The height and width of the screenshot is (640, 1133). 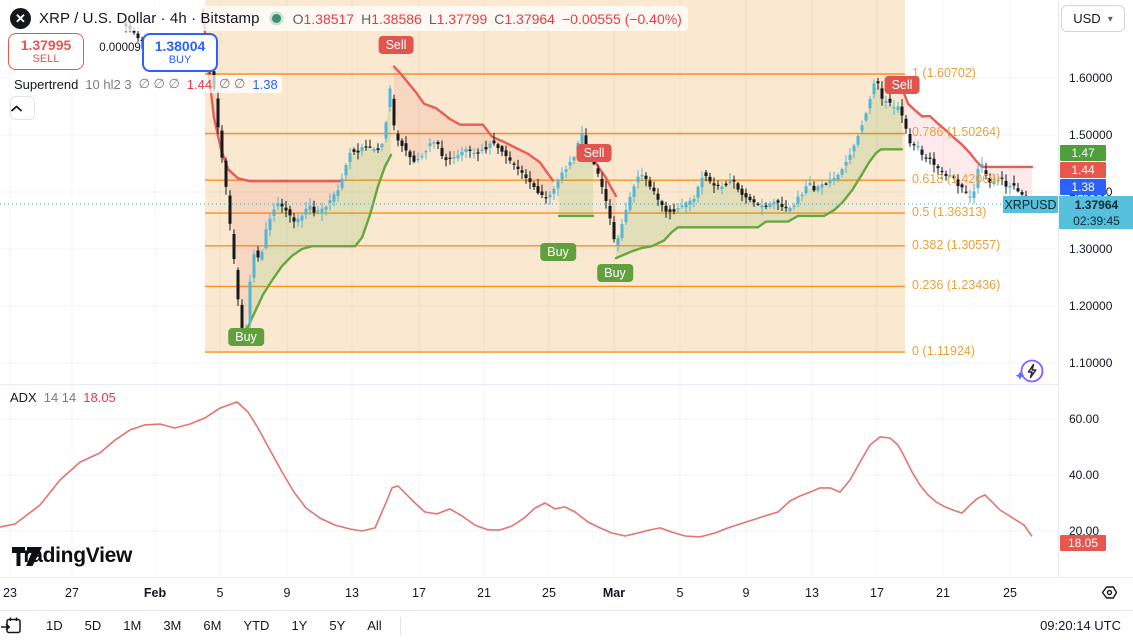 What do you see at coordinates (337, 625) in the screenshot?
I see `range-button-5y: 5Y` at bounding box center [337, 625].